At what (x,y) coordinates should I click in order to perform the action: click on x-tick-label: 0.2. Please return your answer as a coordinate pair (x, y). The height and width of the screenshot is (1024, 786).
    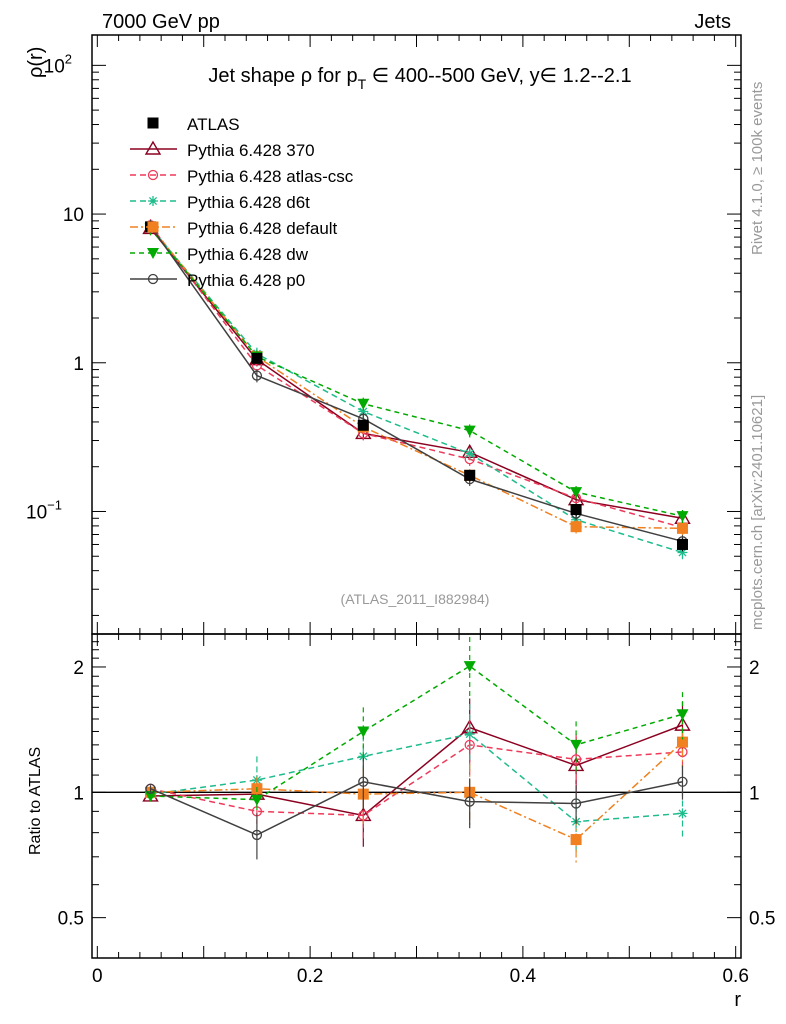
    Looking at the image, I should click on (310, 976).